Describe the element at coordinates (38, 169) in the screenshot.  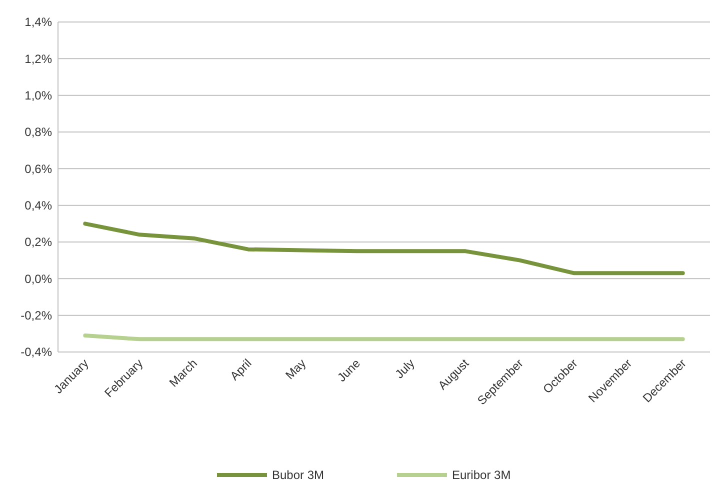
I see `y-tick-label: 0,6%` at that location.